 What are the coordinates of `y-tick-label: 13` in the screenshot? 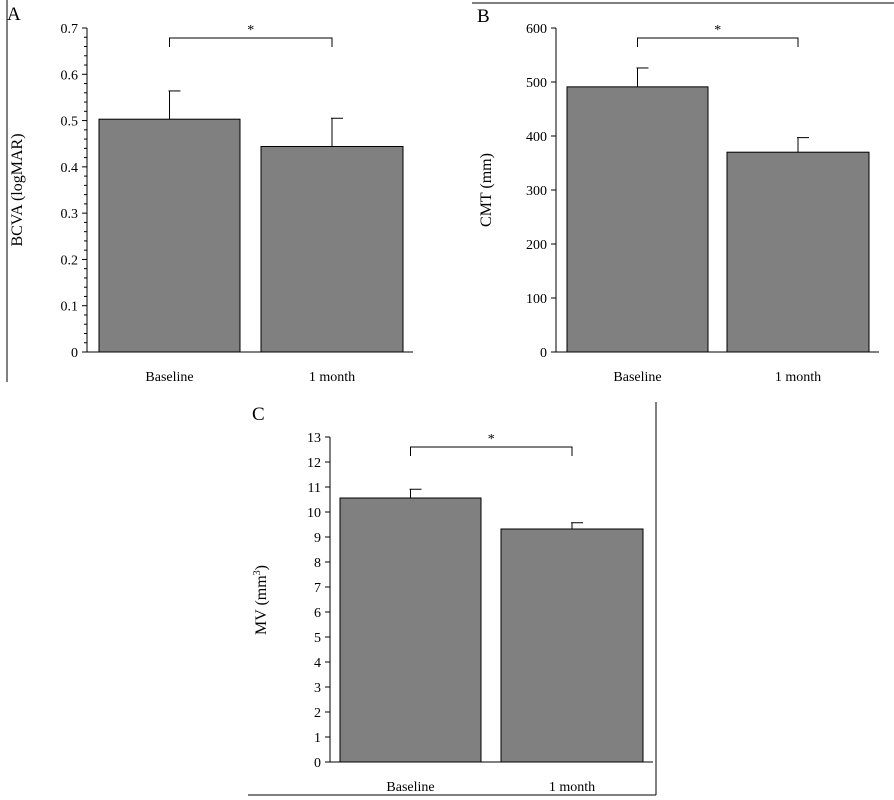 It's located at (314, 438).